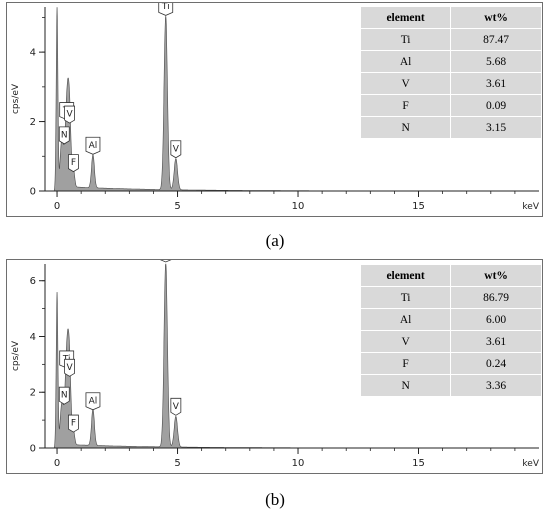  I want to click on y-tick-label: 6, so click(33, 281).